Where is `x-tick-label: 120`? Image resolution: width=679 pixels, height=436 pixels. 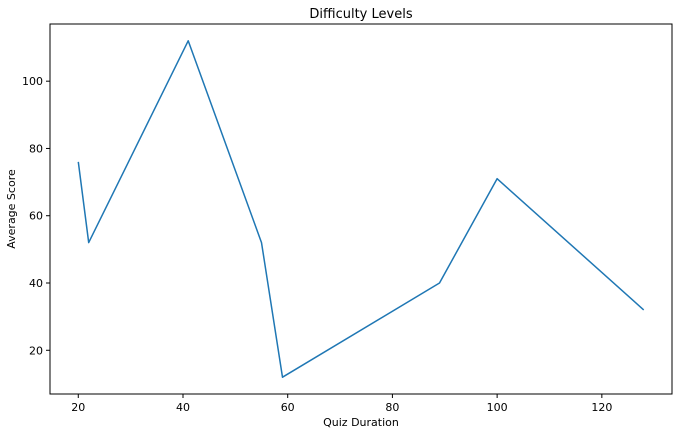
x-tick-label: 120 is located at coordinates (601, 407).